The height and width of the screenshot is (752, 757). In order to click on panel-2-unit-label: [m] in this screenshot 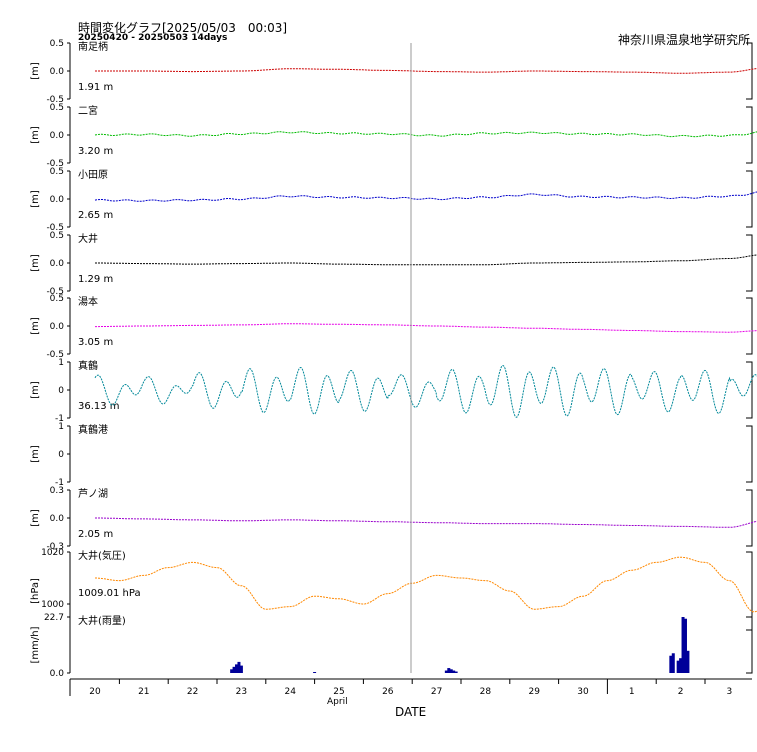, I will do `click(35, 199)`.